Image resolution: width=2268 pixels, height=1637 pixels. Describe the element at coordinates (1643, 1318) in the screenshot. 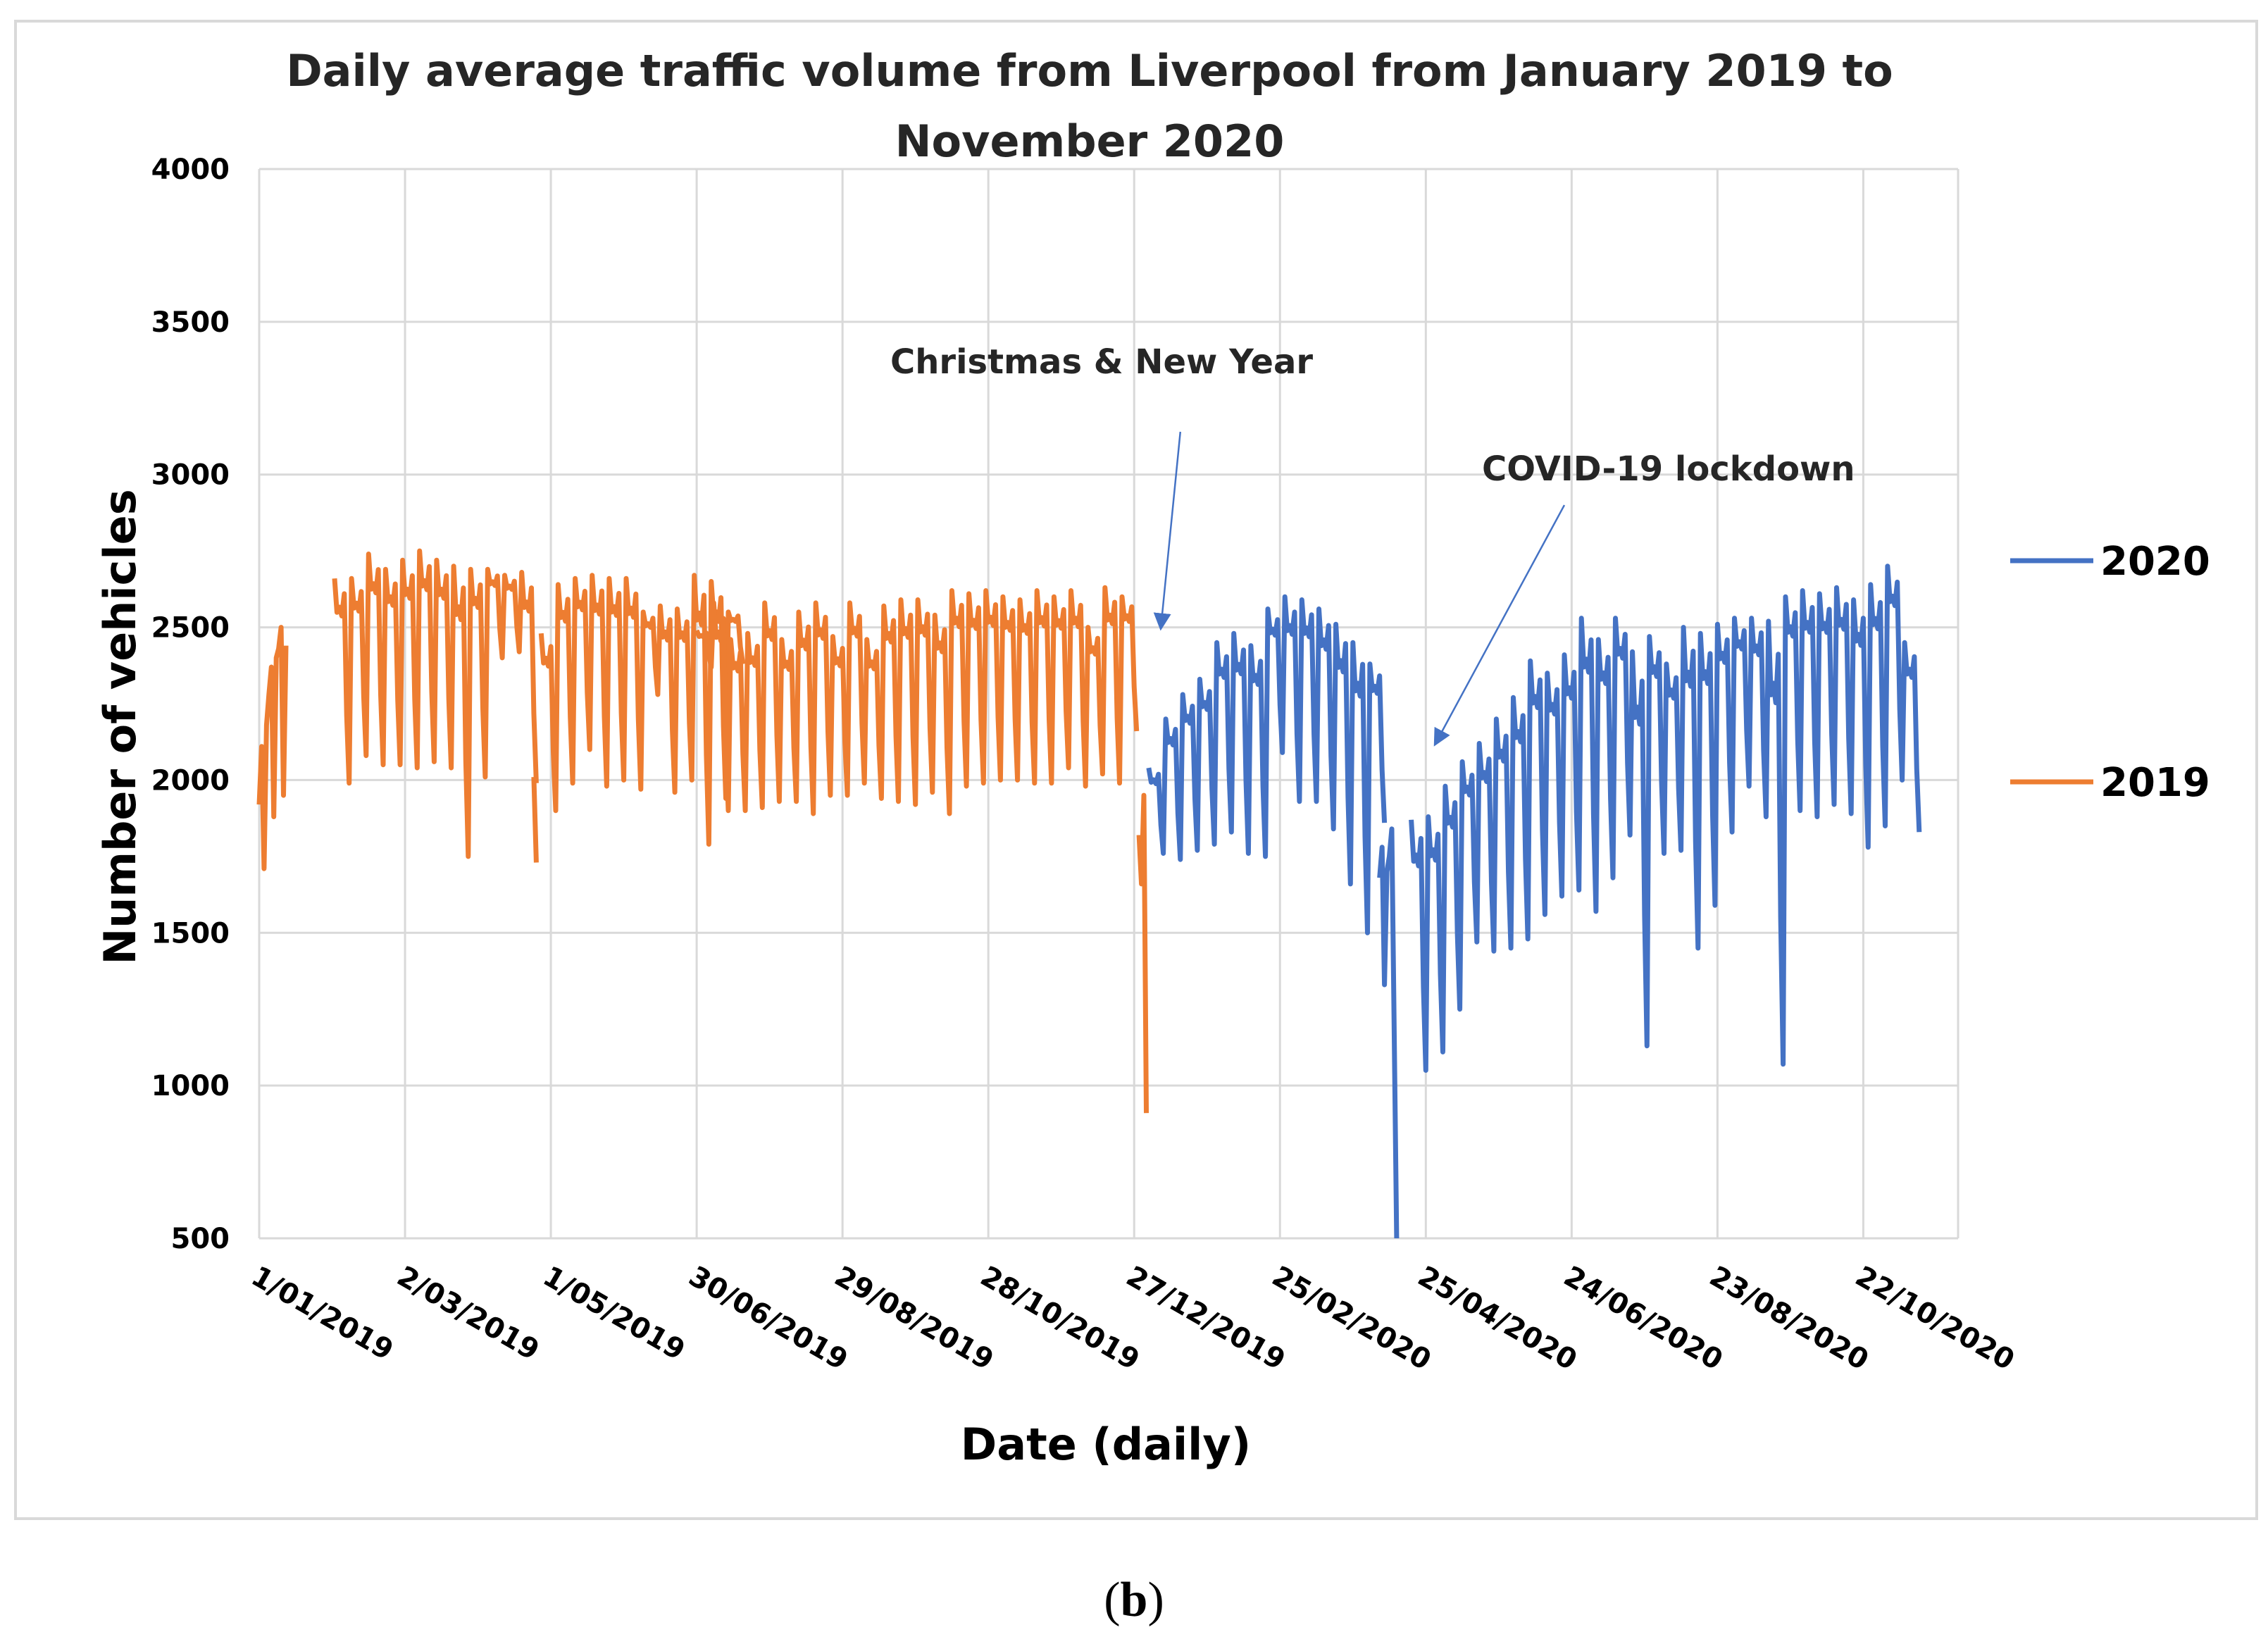

I see `x-tick-label: 24/06/2020` at that location.